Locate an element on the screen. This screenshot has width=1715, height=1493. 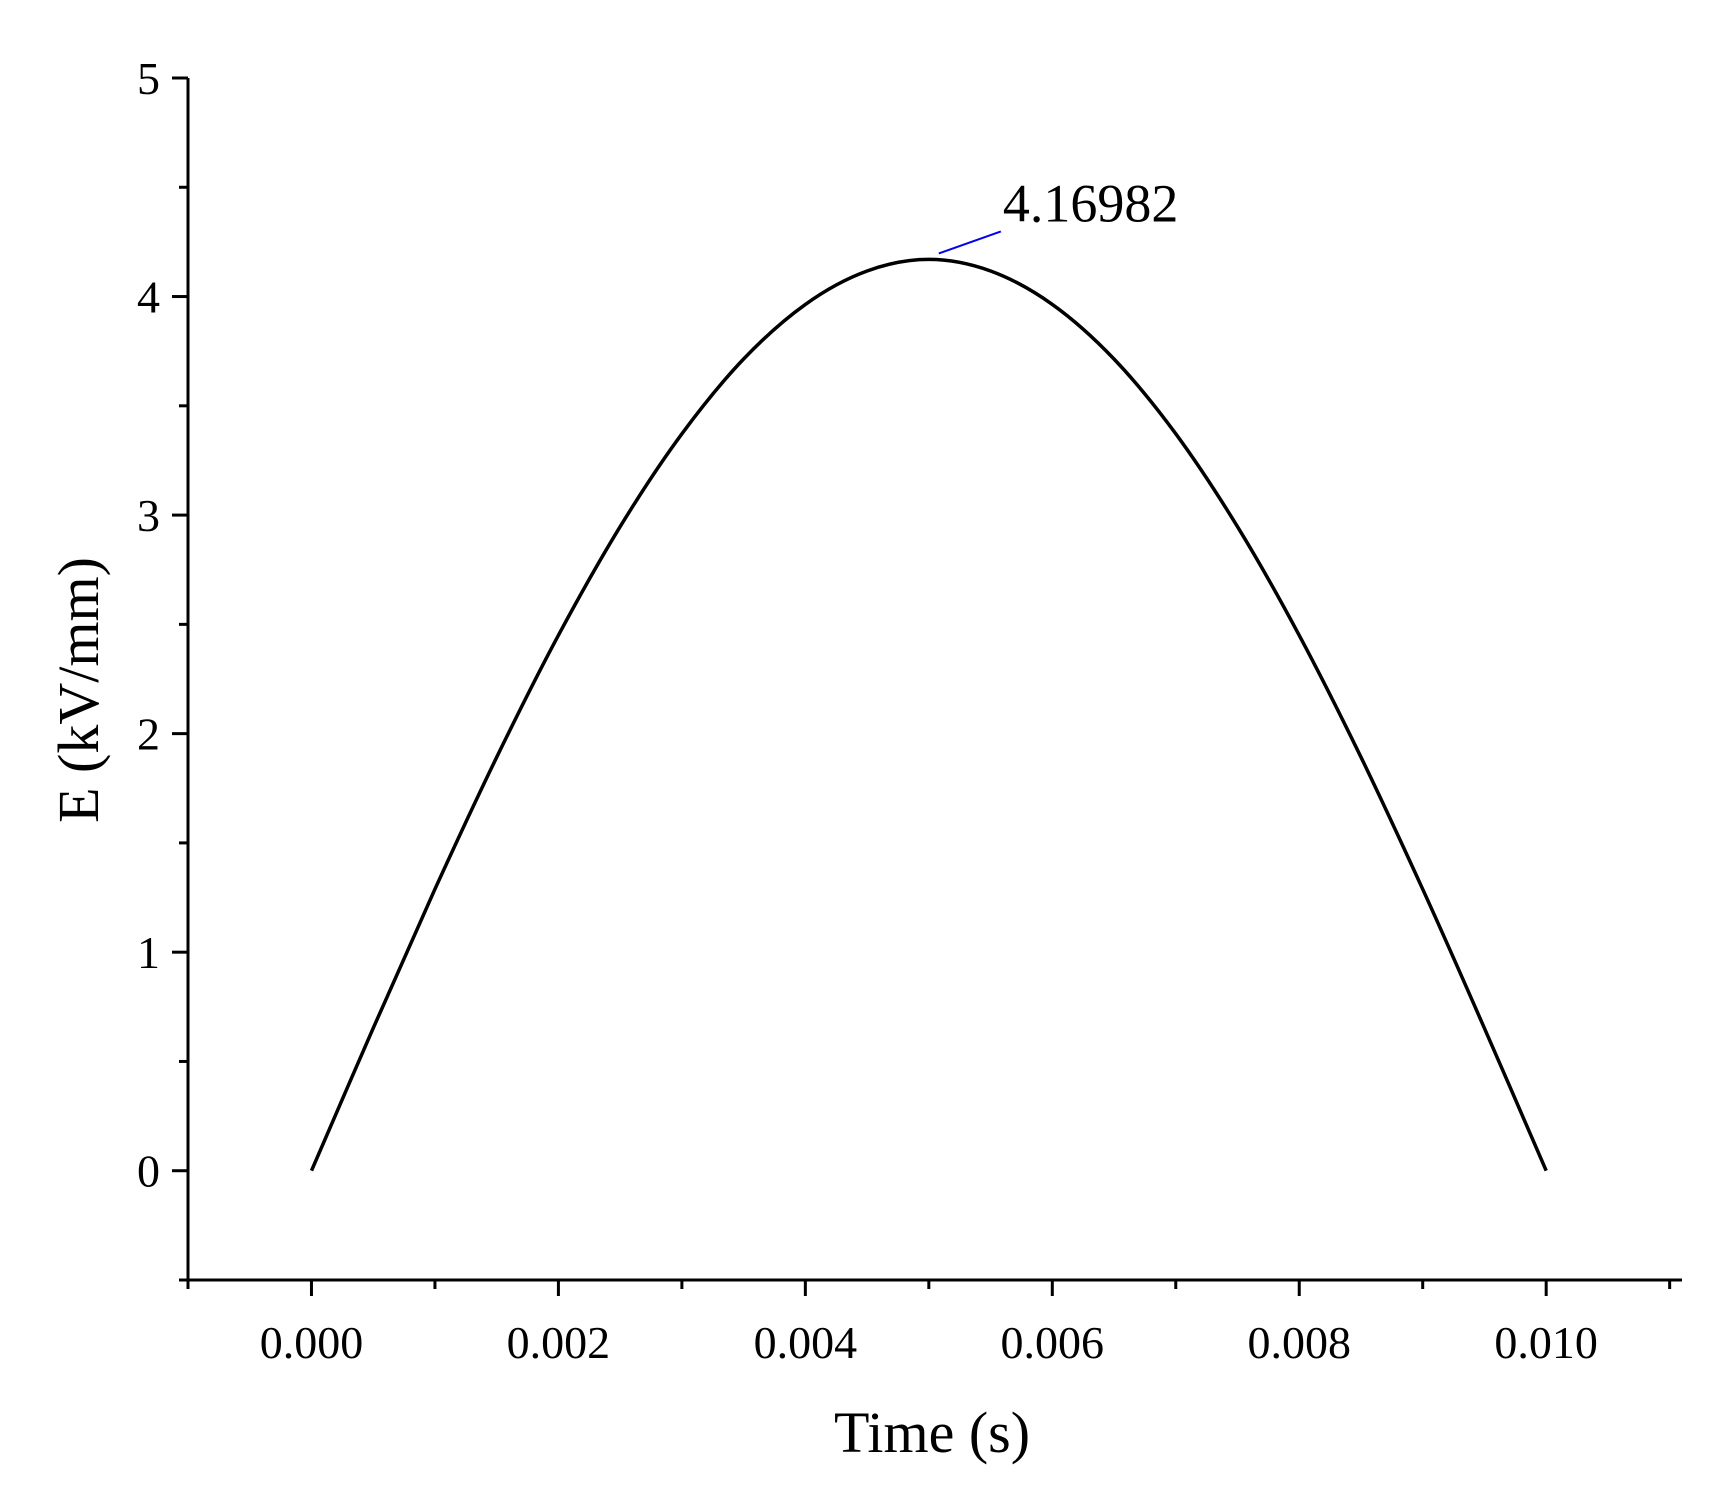
annotation-leader-line is located at coordinates (970, 242).